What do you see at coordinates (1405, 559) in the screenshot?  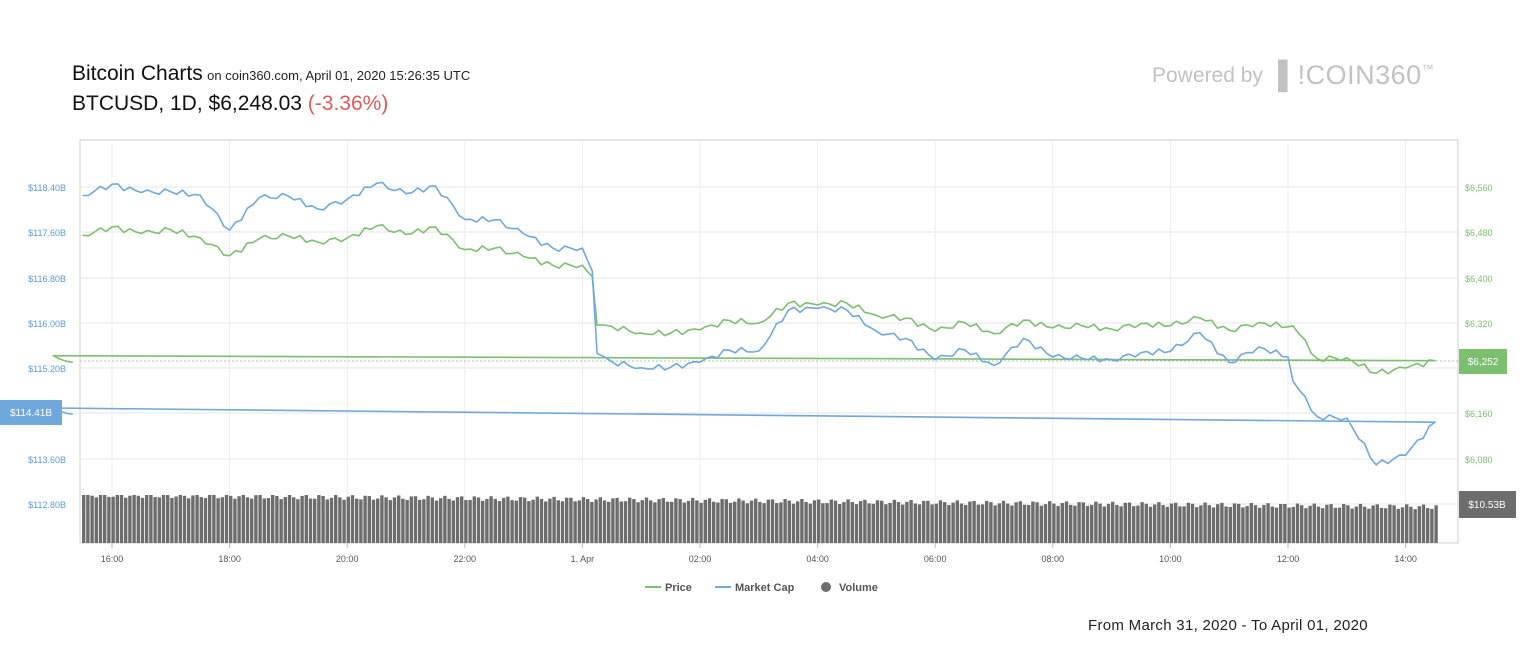 I see `x-axis-tick-label: 14:00` at bounding box center [1405, 559].